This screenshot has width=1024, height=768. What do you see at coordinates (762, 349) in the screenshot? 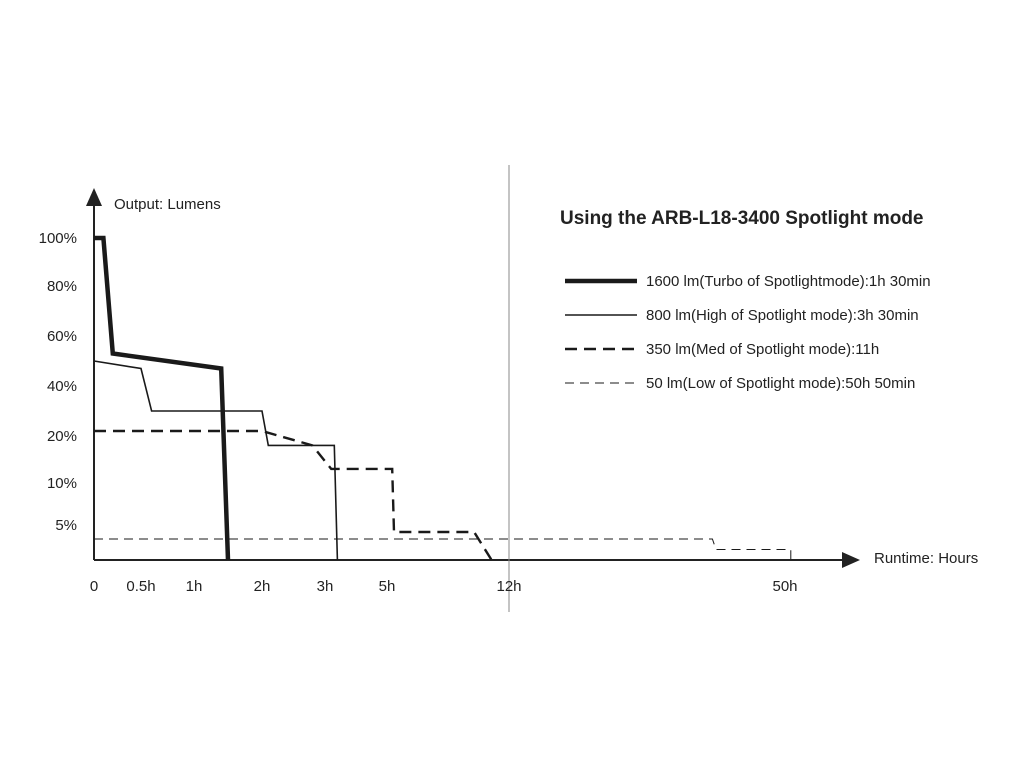
I see `legend-label-3: 350 lm(Med of Spotlight mode):11h` at bounding box center [762, 349].